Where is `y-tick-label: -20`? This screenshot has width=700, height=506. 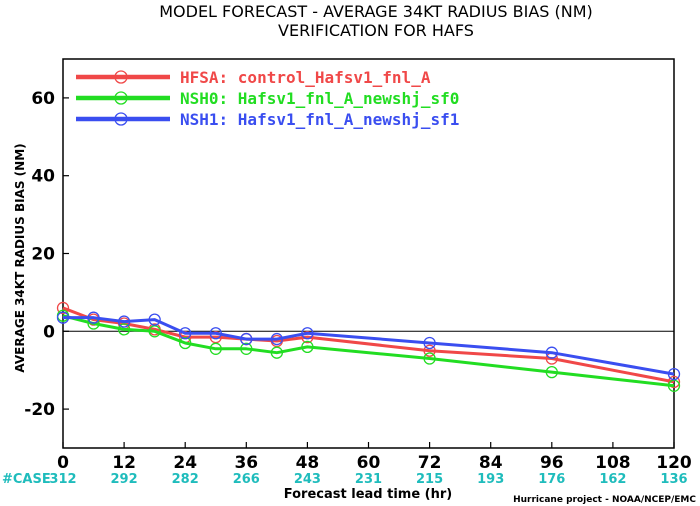
y-tick-label: -20 is located at coordinates (39, 410).